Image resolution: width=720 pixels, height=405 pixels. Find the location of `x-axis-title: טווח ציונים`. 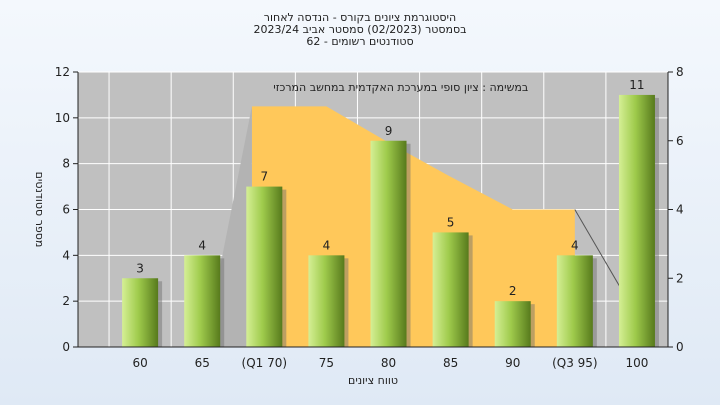

x-axis-title: טווח ציונים is located at coordinates (373, 380).